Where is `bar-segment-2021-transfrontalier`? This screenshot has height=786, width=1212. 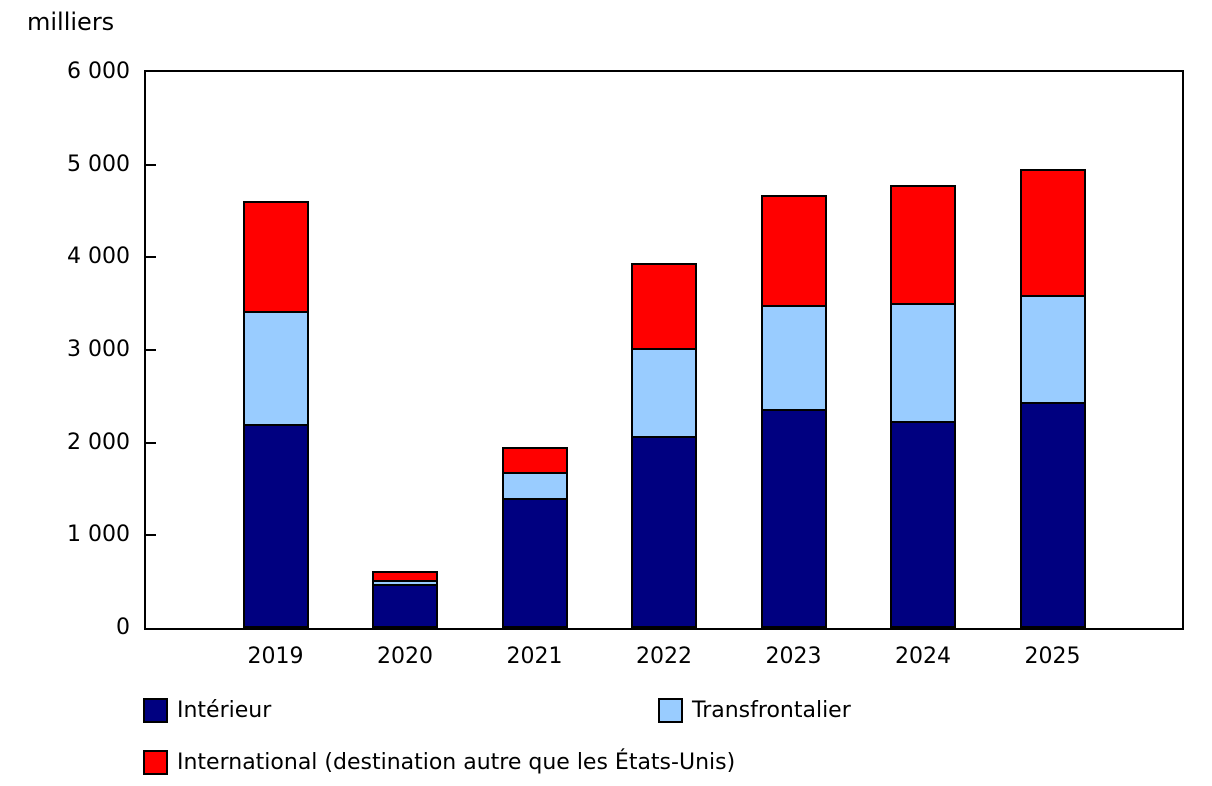
bar-segment-2021-transfrontalier is located at coordinates (534, 486).